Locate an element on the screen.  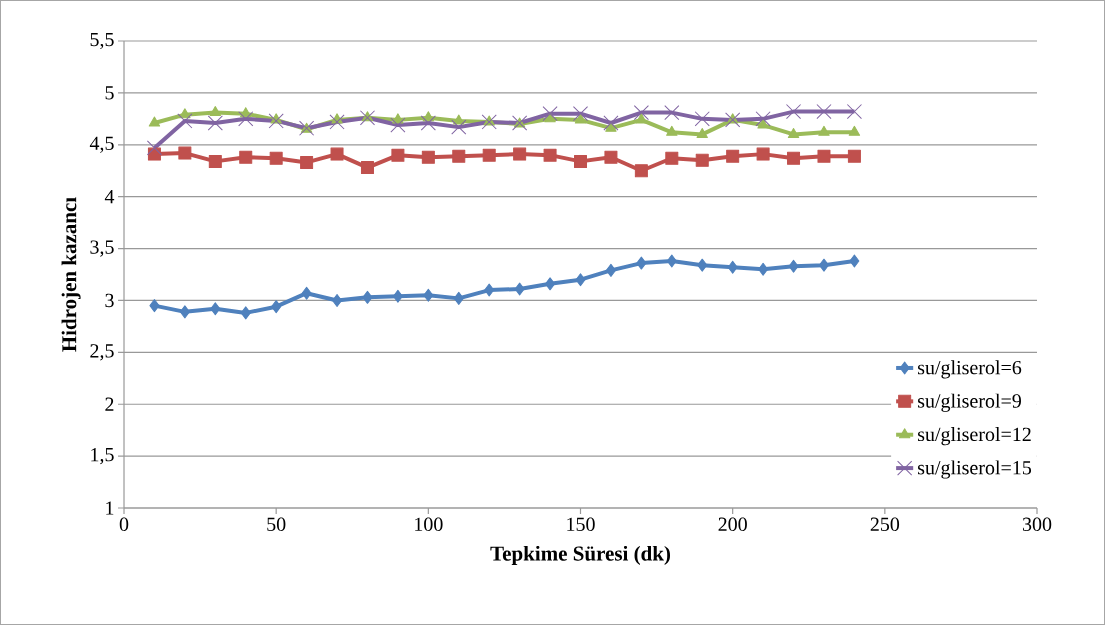
x-tick-label: 50 is located at coordinates (276, 524).